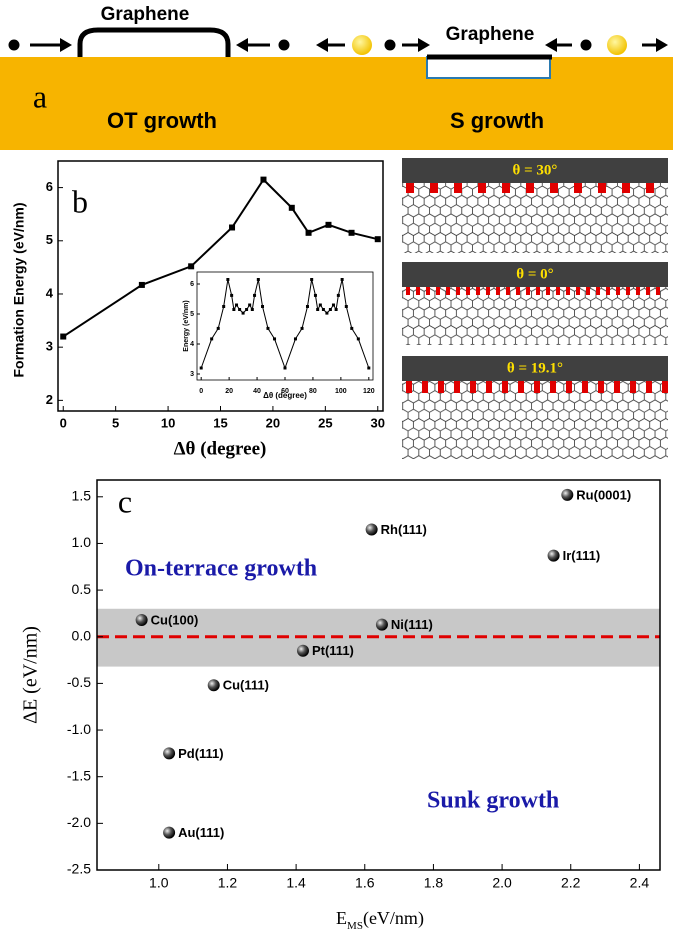 The height and width of the screenshot is (938, 673). Describe the element at coordinates (80, 201) in the screenshot. I see `panel-label: b` at that location.